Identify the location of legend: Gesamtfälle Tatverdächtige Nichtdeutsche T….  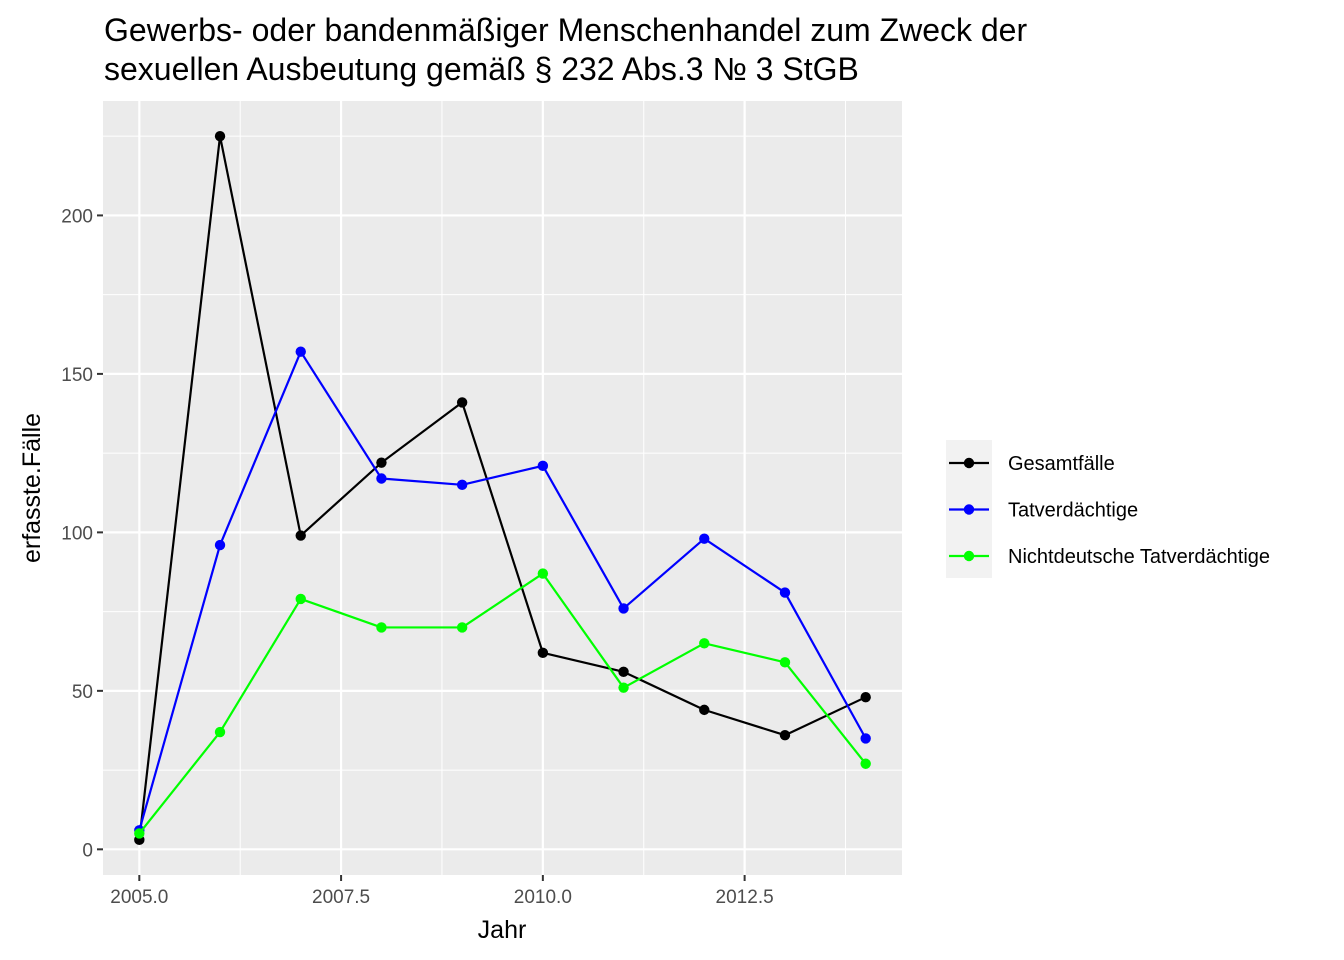
(1109, 510).